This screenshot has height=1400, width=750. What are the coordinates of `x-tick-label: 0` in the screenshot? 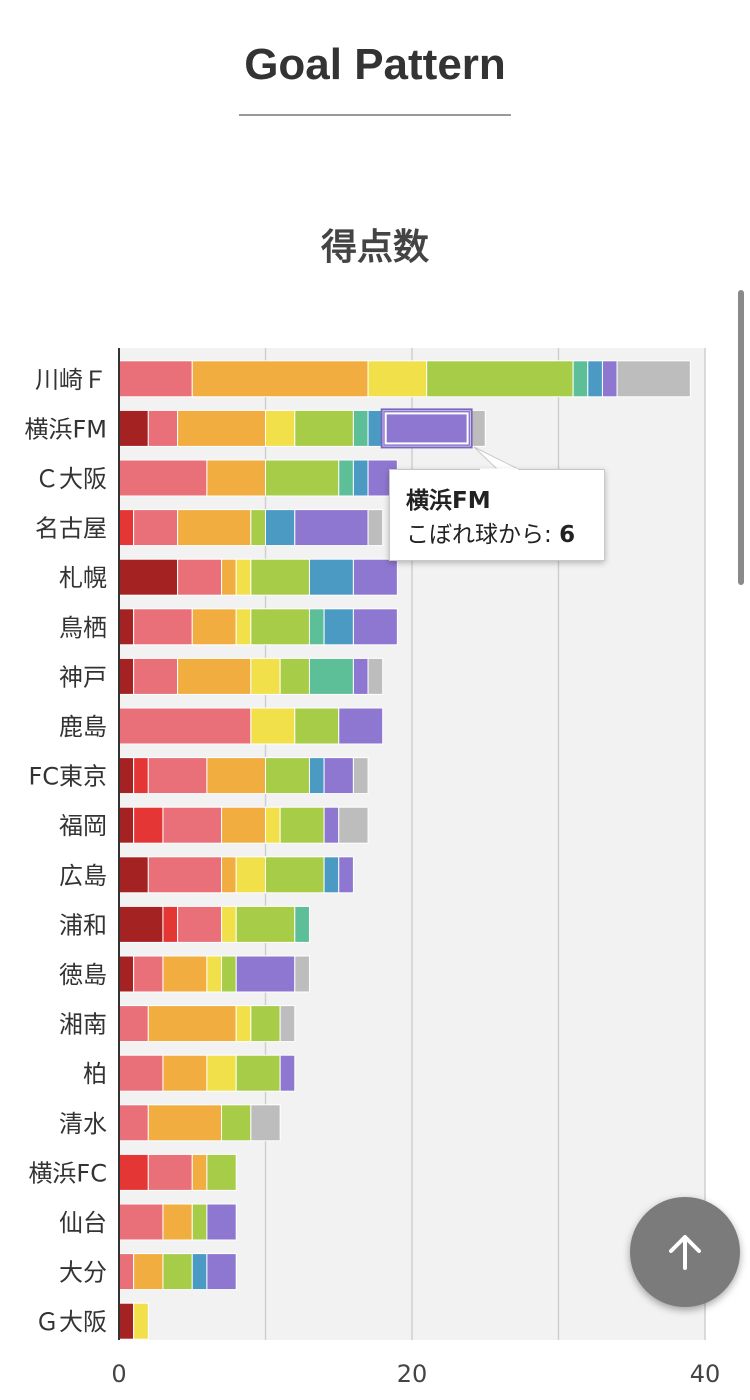 It's located at (118, 1374).